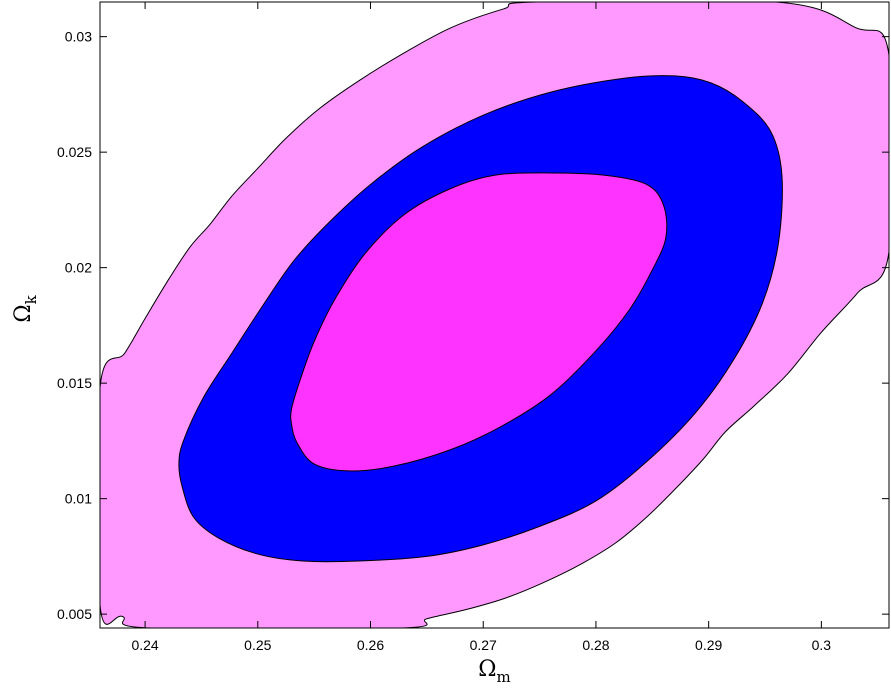 This screenshot has width=891, height=692. What do you see at coordinates (31, 299) in the screenshot?
I see `y-label-subscript: k` at bounding box center [31, 299].